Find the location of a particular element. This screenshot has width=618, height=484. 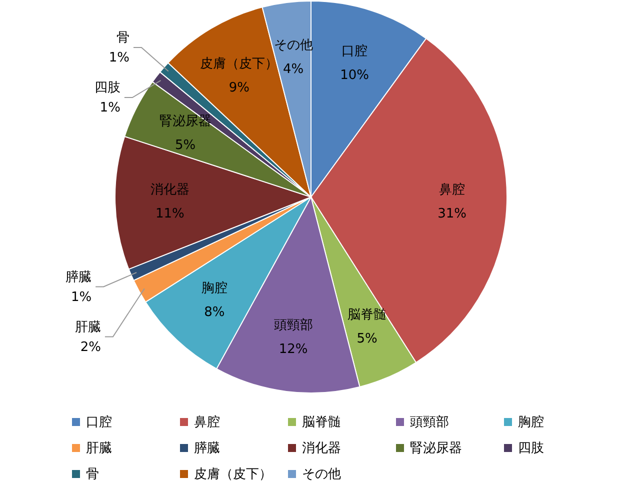

data-label: 2% is located at coordinates (90, 347).